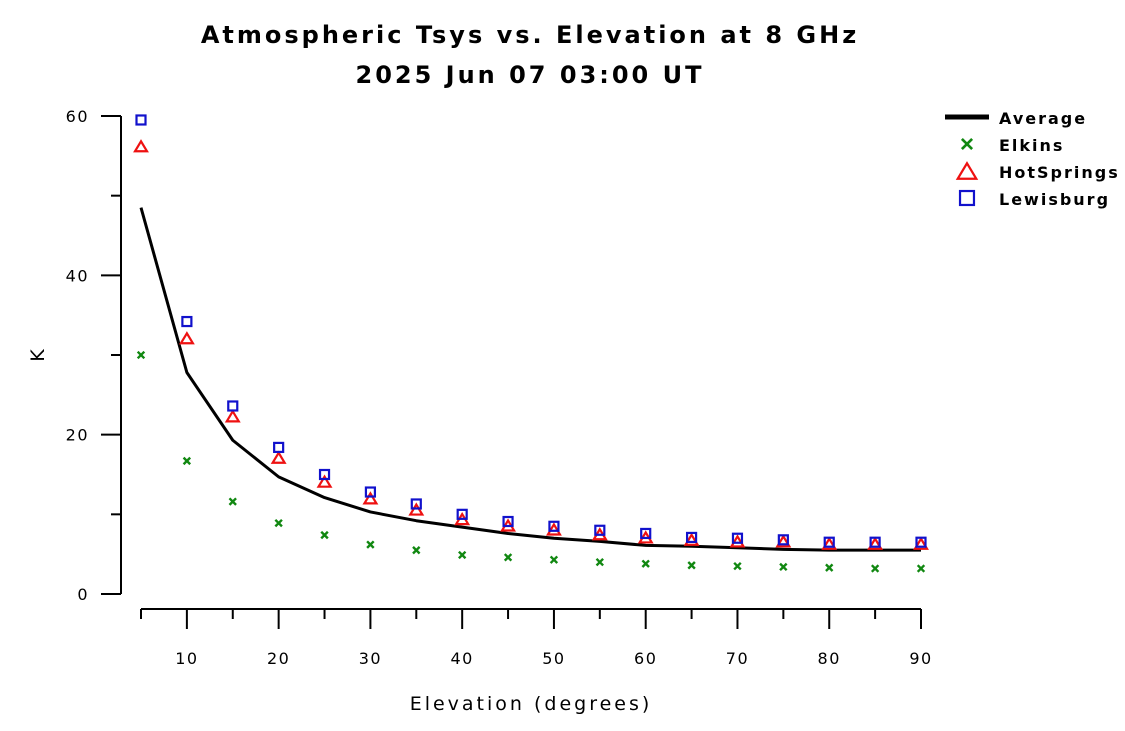 The image size is (1125, 731). I want to click on legend-swatch-elkins, so click(967, 144).